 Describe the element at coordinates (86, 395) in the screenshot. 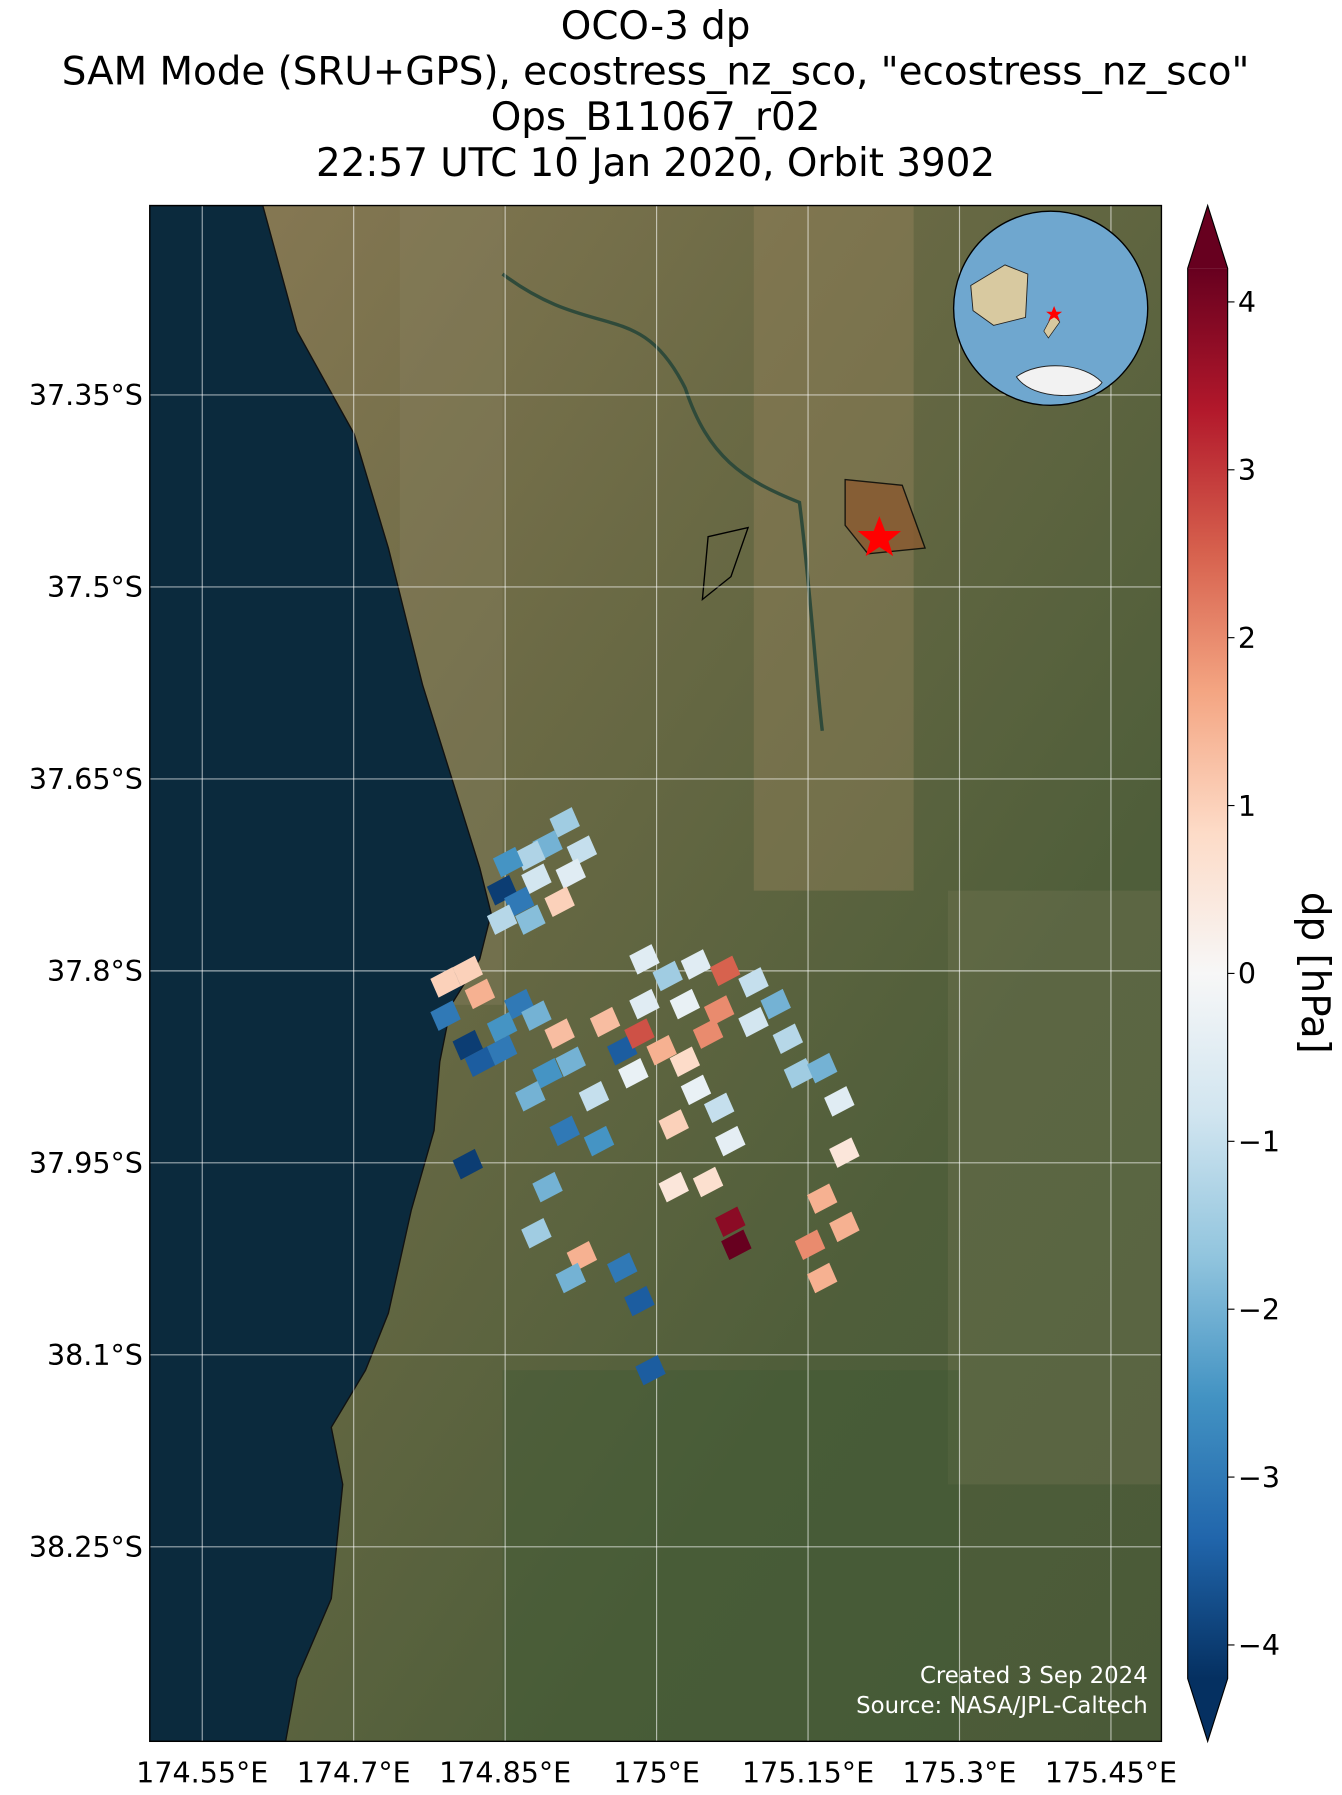

I see `y-tick-label: 37.35°S` at that location.